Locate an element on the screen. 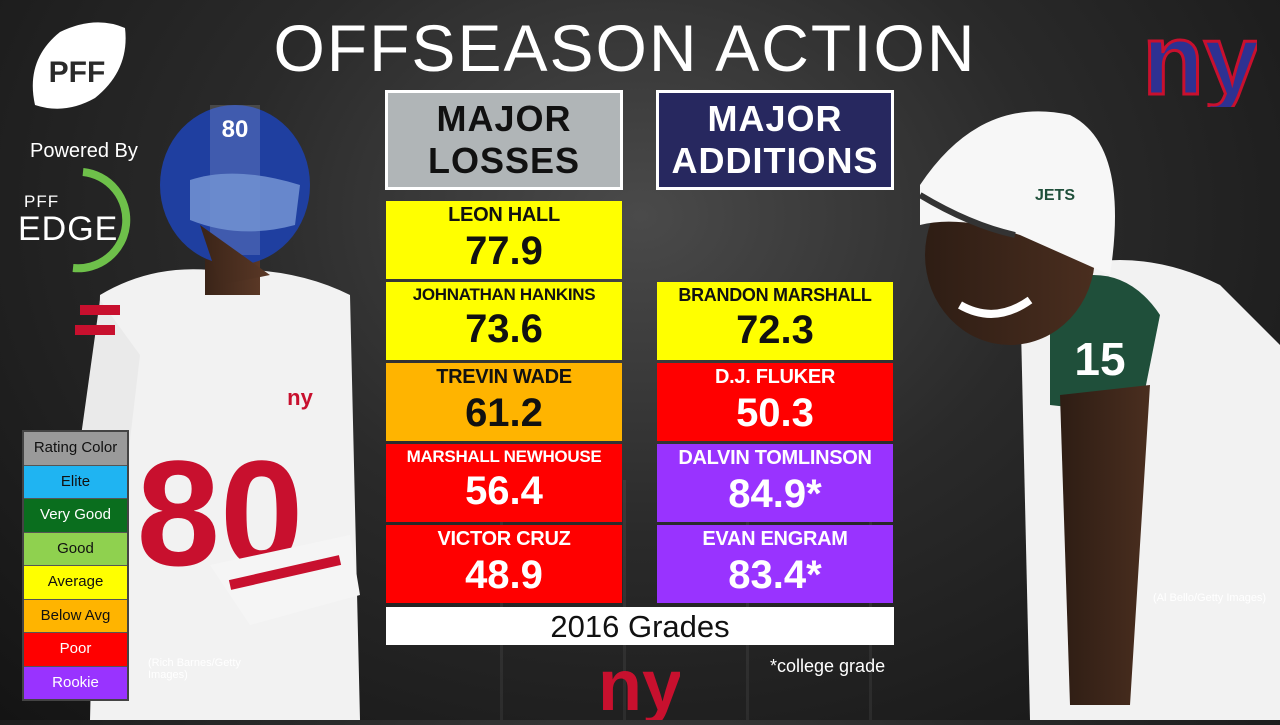 The width and height of the screenshot is (1280, 725). legend-item-very-good: Very Good is located at coordinates (75, 516).